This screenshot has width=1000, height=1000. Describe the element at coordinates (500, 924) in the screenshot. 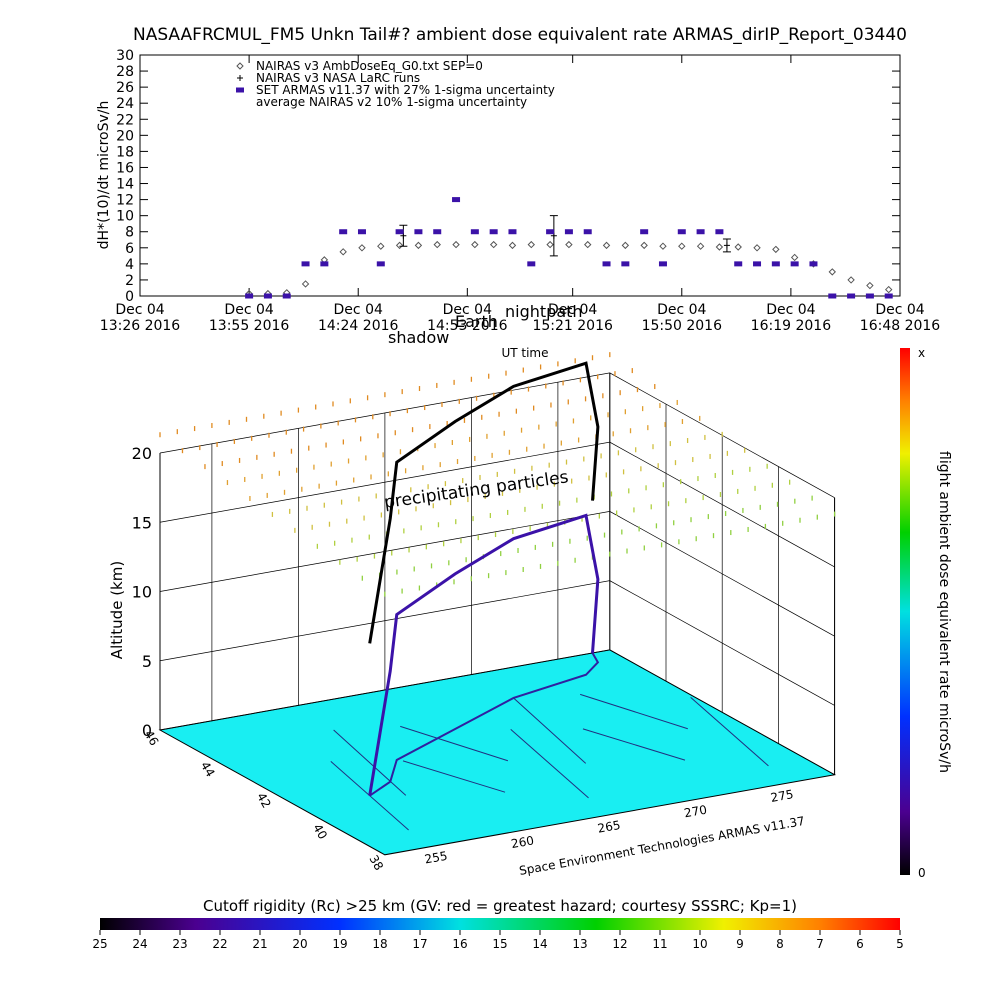

I see `rigidity-colorbar` at that location.